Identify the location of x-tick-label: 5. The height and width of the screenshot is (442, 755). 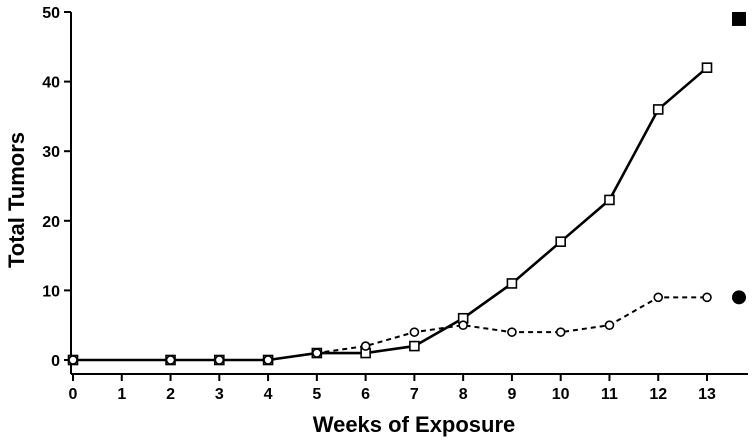
(316, 394).